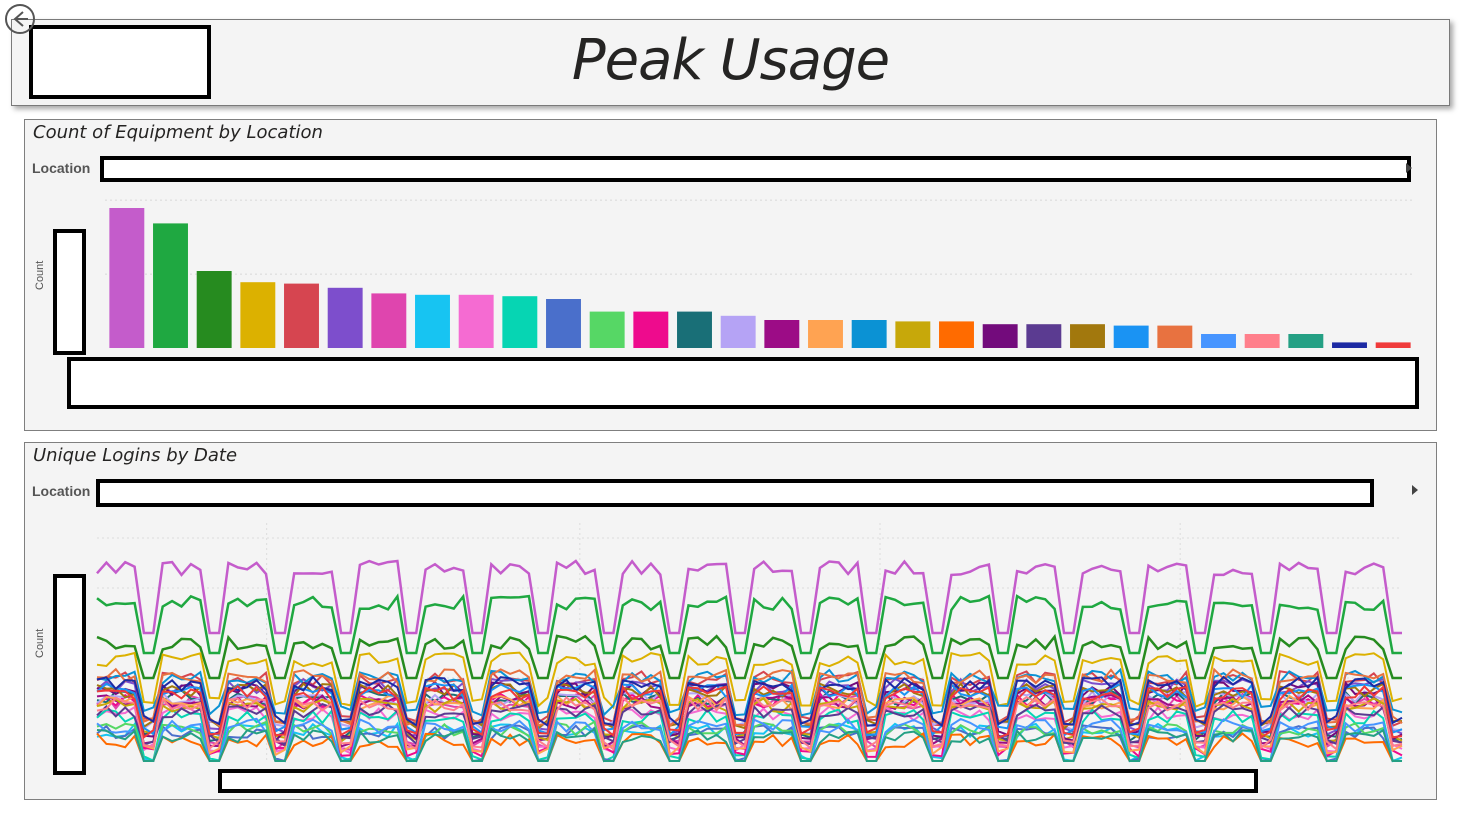  I want to click on header-banner: Peak Usage, so click(730, 62).